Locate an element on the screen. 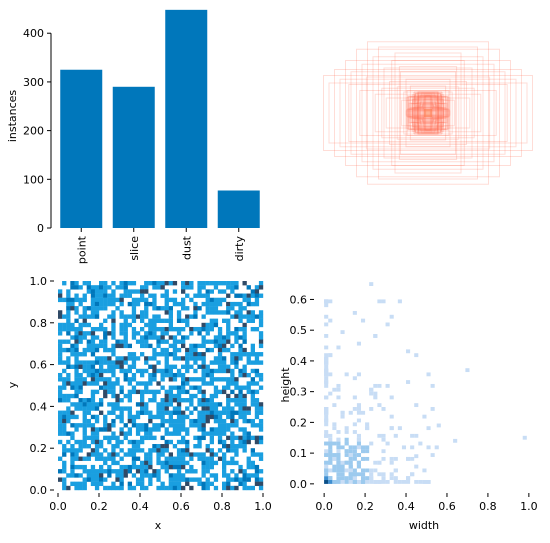 This screenshot has height=543, width=550. y-tick-label: 0.6 is located at coordinates (39, 365).